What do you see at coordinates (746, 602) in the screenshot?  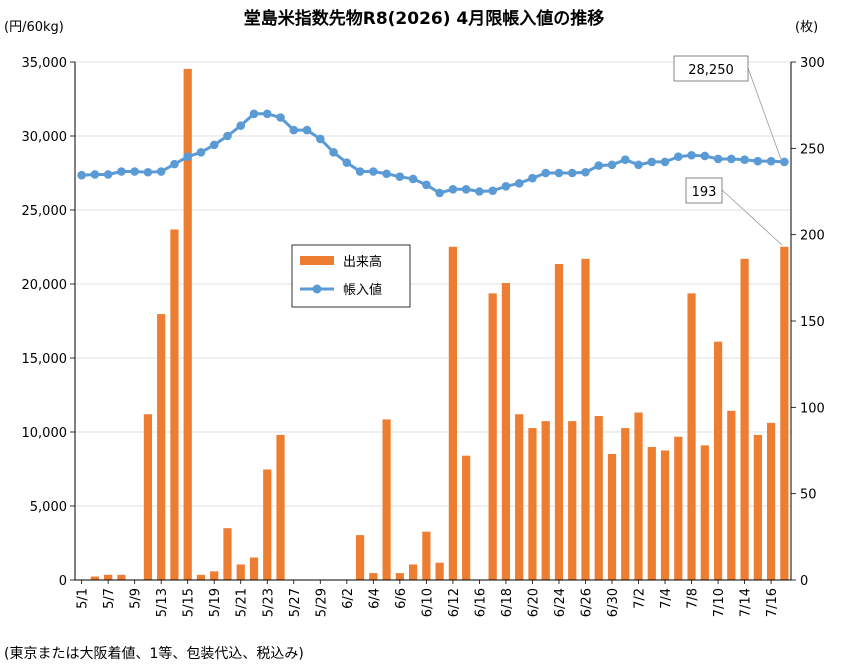 I see `x-tick-label: 7/14` at bounding box center [746, 602].